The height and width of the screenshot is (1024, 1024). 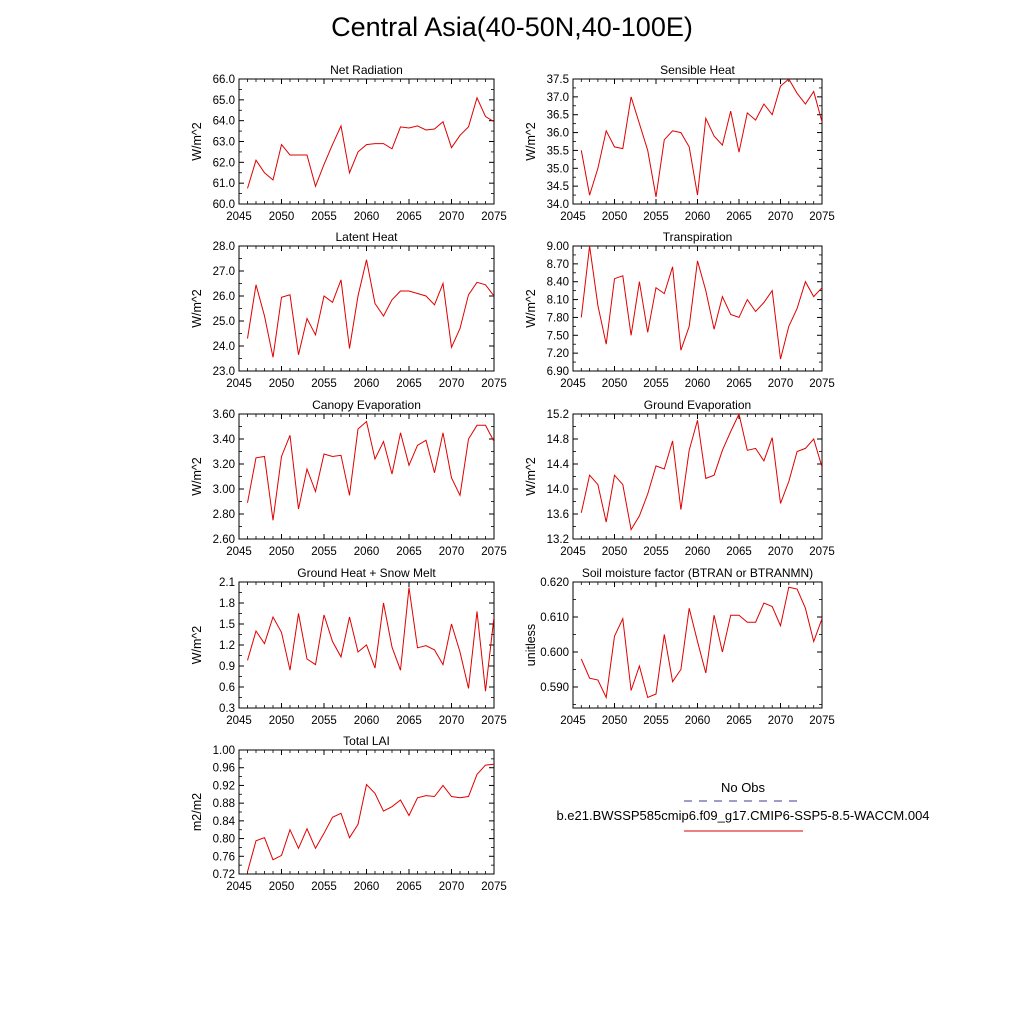 I want to click on y-tick-label: 6.90, so click(x=558, y=372).